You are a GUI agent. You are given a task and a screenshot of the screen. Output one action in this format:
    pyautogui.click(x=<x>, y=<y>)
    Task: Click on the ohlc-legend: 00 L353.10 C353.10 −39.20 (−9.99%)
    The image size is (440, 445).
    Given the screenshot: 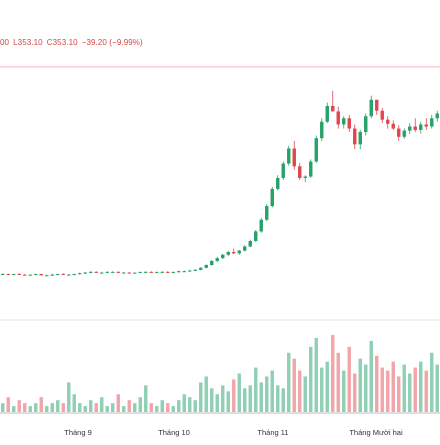 What is the action you would take?
    pyautogui.click(x=73, y=42)
    